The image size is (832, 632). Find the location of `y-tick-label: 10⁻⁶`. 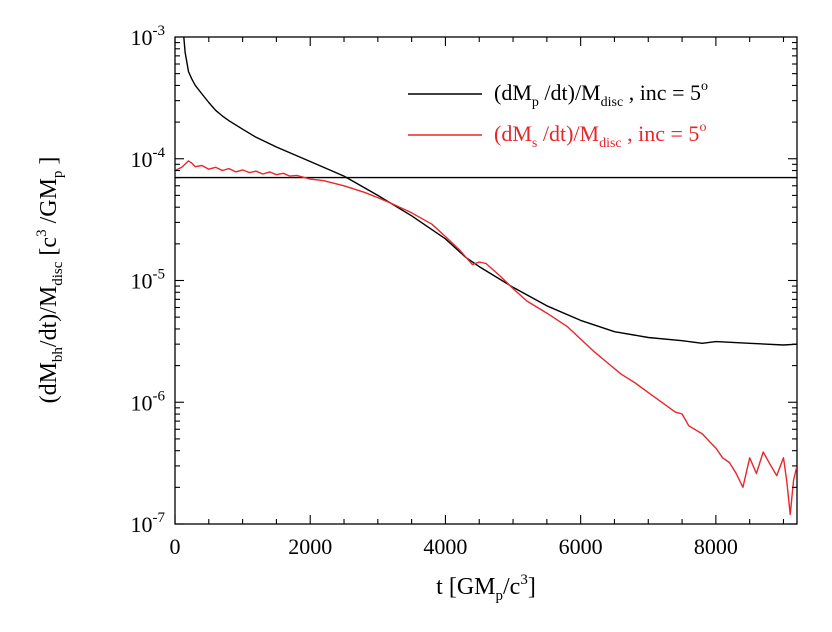

y-tick-label: 10⁻⁶ is located at coordinates (148, 401).